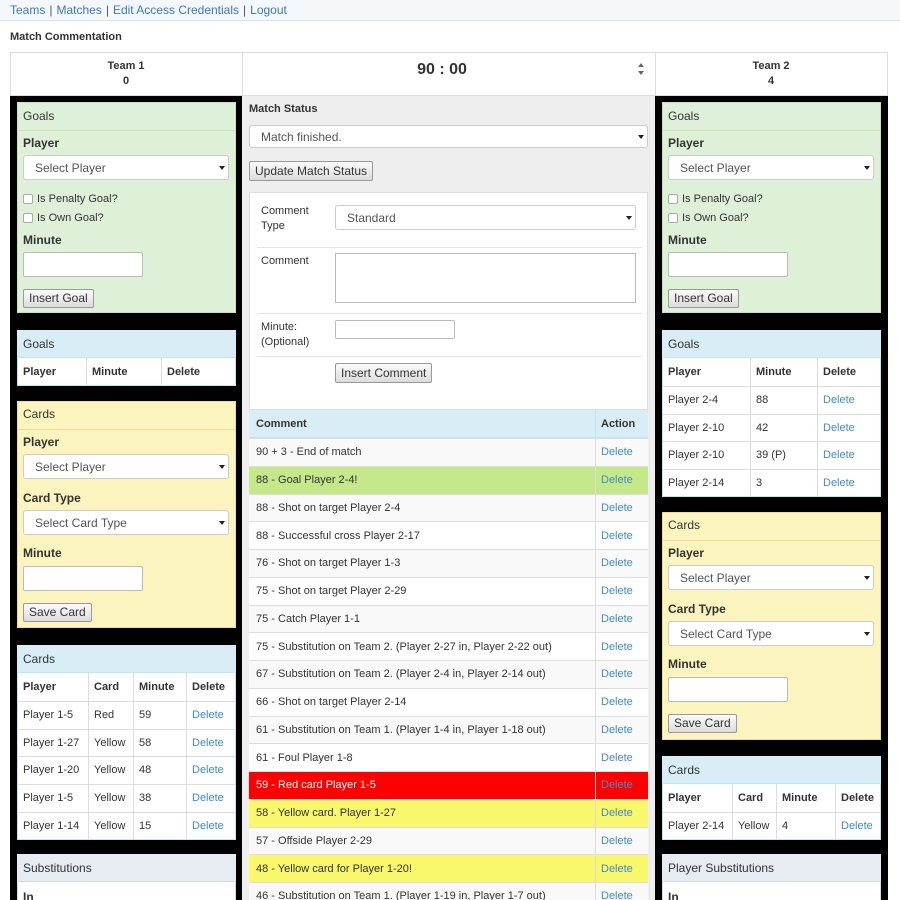  I want to click on table-cell: Player 1-14, so click(51, 825).